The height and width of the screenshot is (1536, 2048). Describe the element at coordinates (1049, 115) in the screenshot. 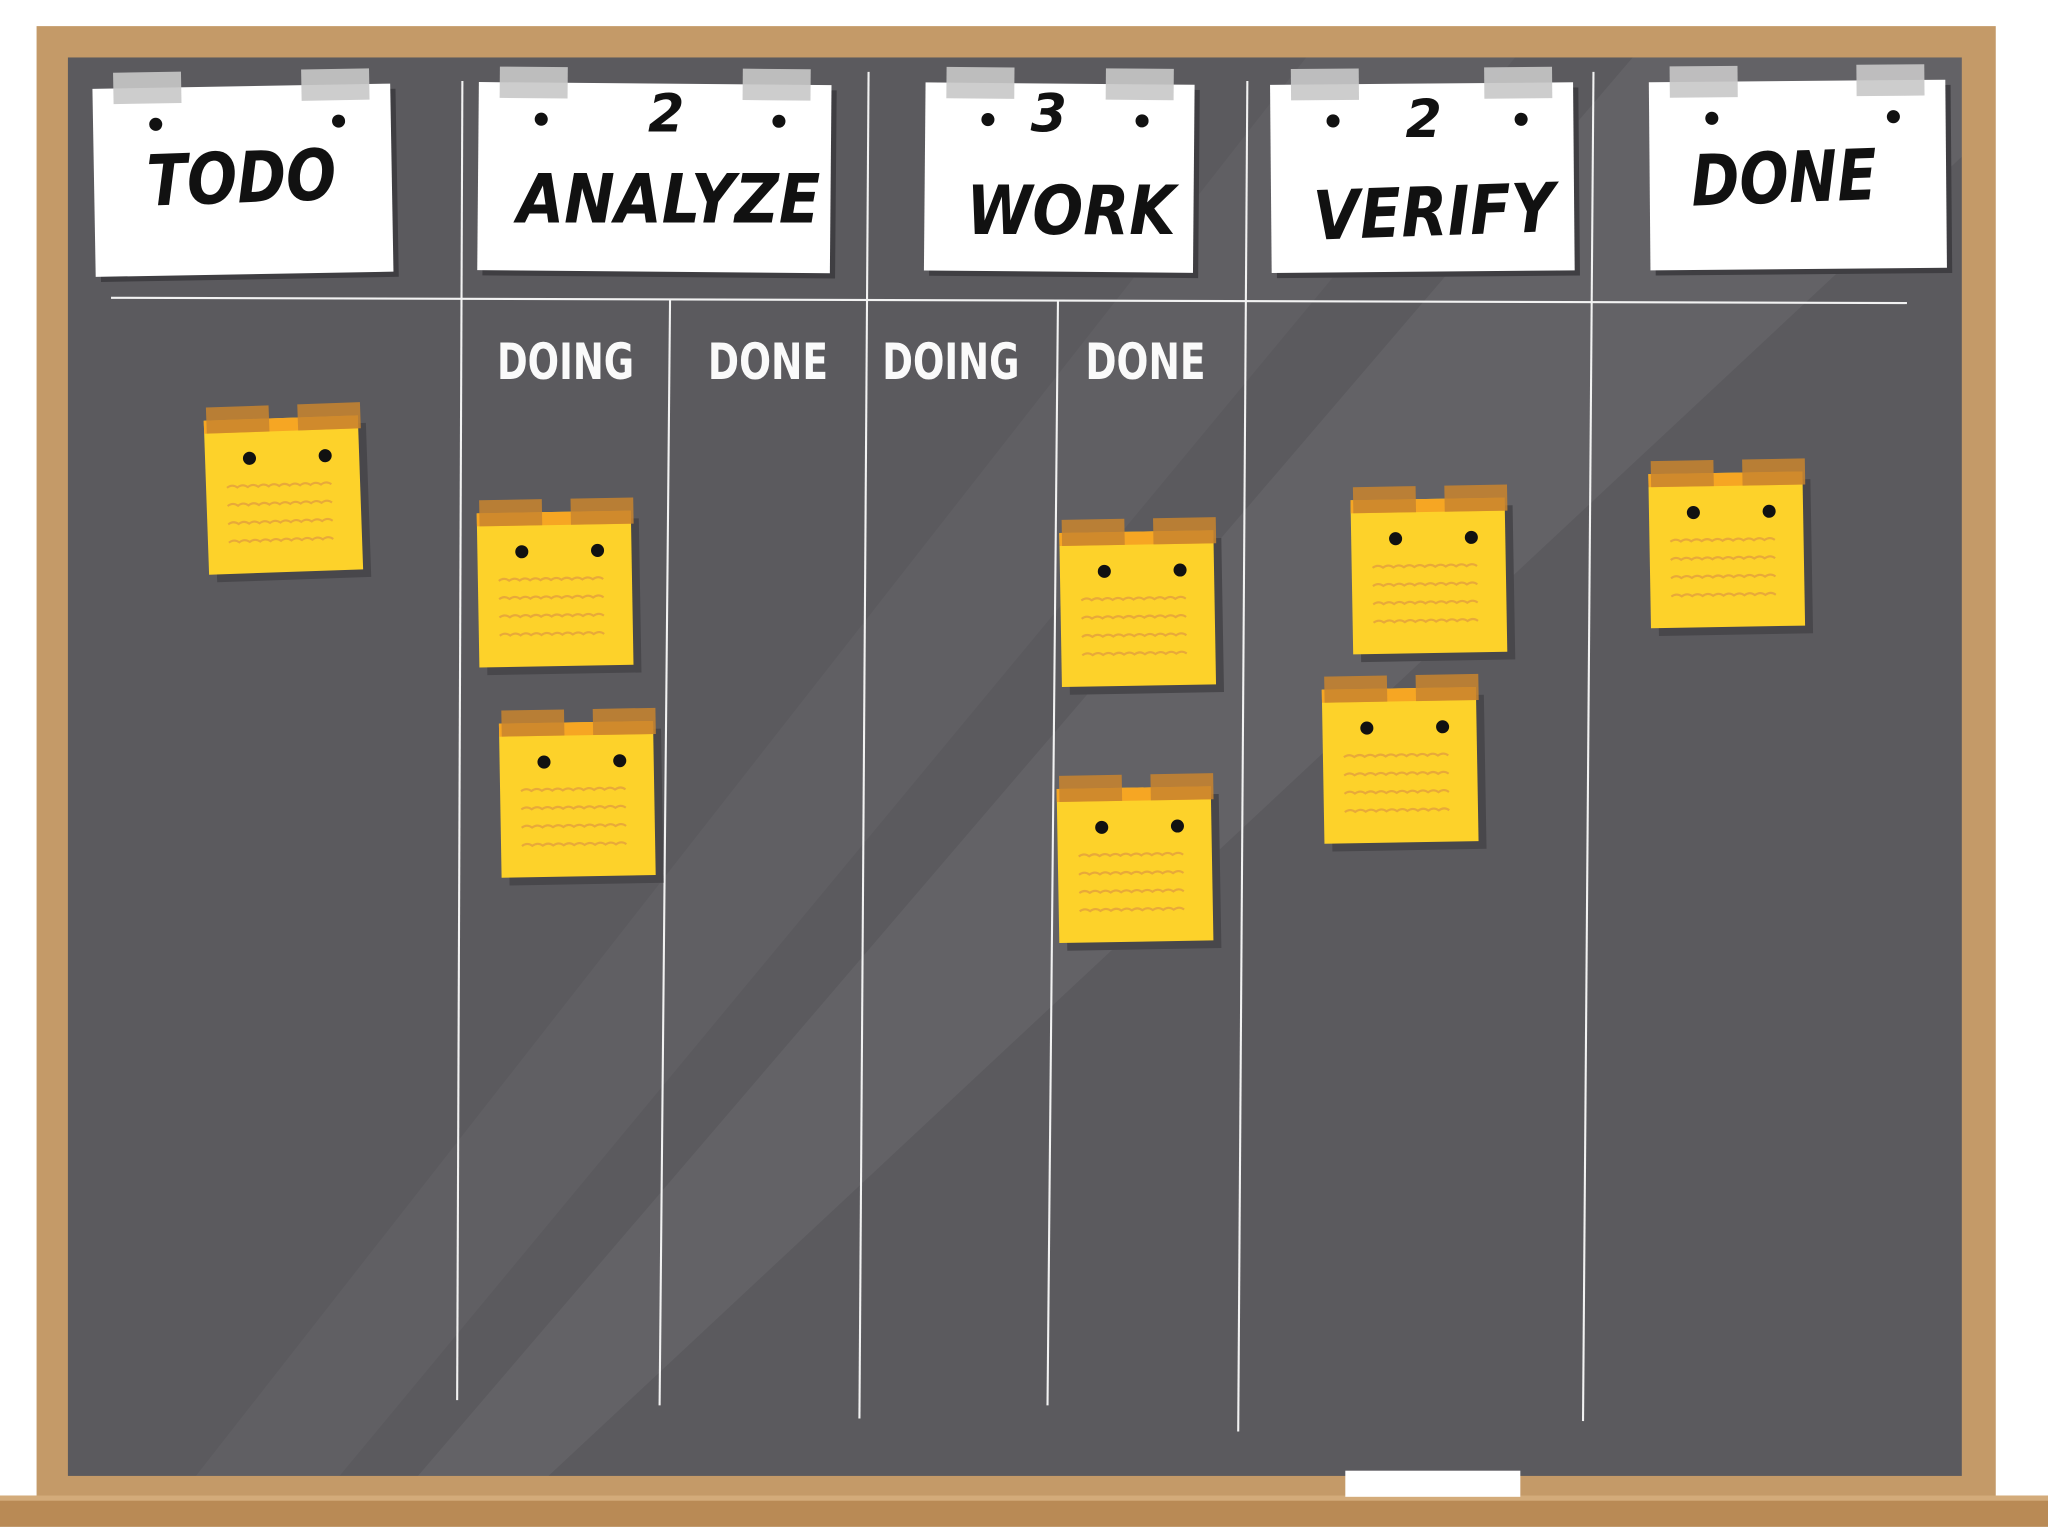

I see `wip-limit: 3` at that location.